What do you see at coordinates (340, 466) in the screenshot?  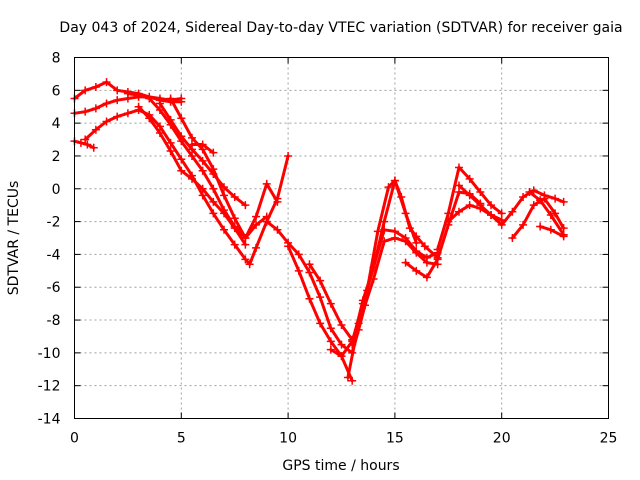 I see `x-axis-label: GPS time / hours` at bounding box center [340, 466].